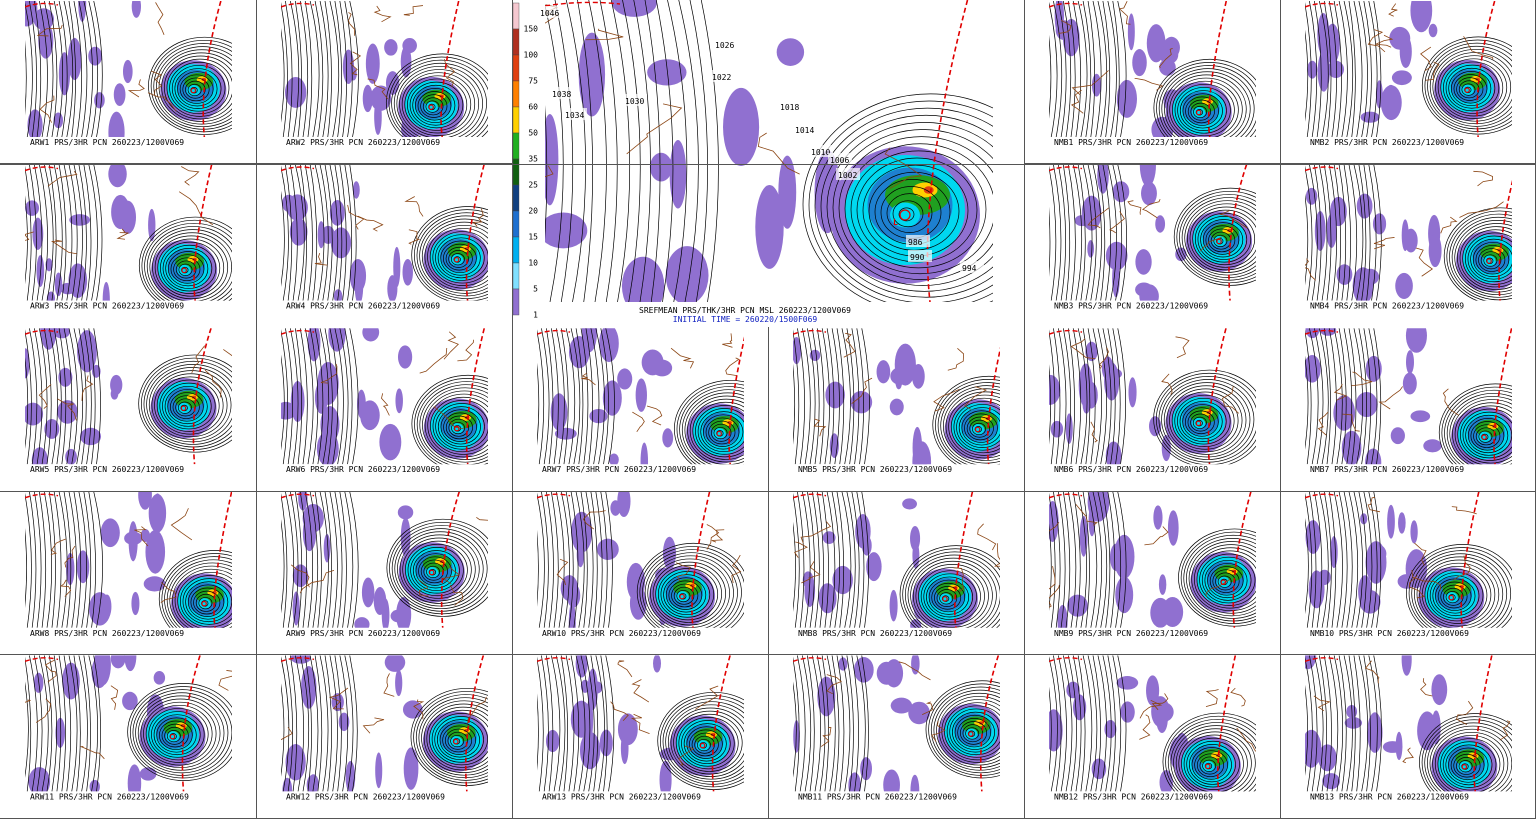  What do you see at coordinates (533, 211) in the screenshot?
I see `legend-label: 20` at bounding box center [533, 211].